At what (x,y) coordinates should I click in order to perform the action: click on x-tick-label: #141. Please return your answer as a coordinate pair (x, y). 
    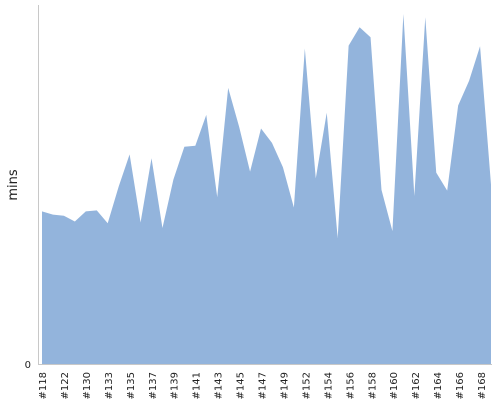
    Looking at the image, I should click on (197, 385).